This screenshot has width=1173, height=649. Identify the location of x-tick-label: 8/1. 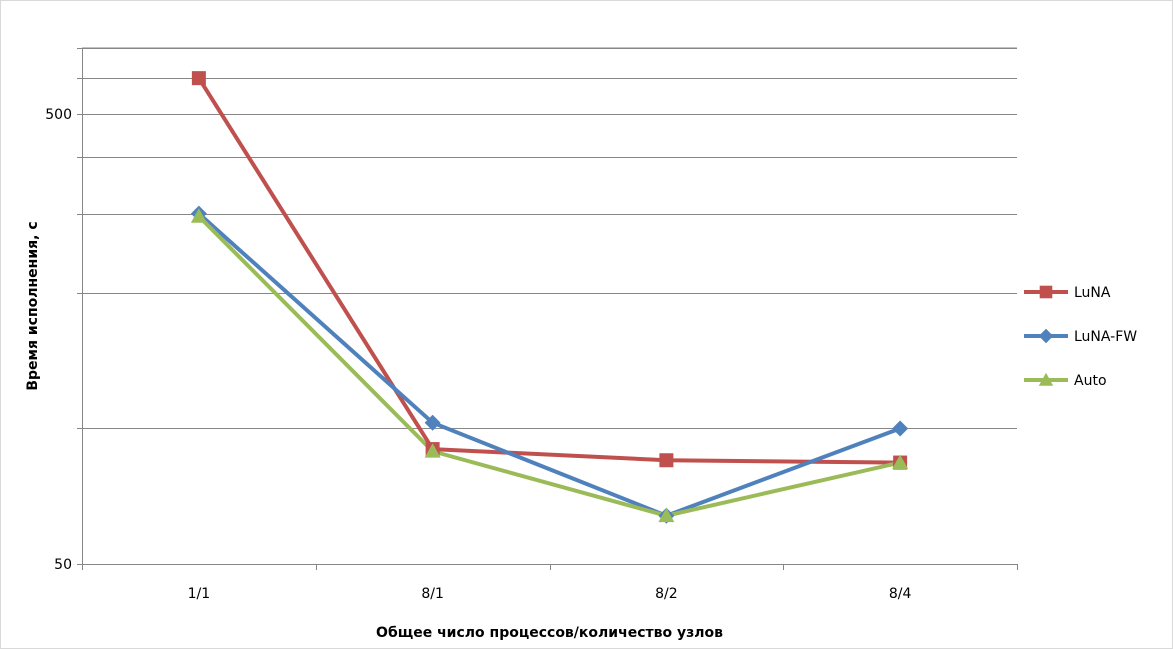
(432, 594).